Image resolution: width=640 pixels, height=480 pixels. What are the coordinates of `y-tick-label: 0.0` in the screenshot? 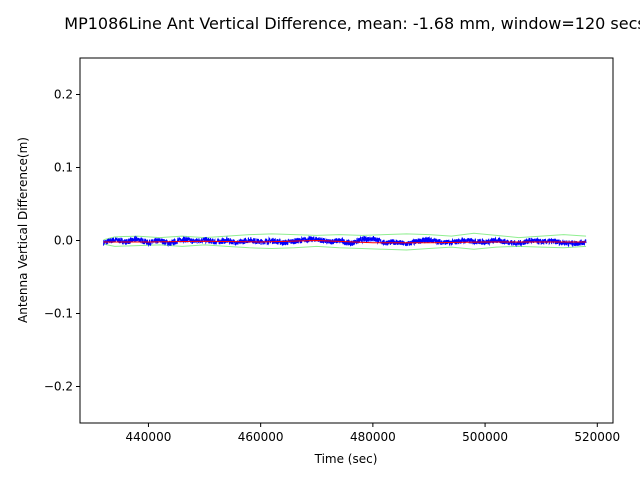 It's located at (63, 241).